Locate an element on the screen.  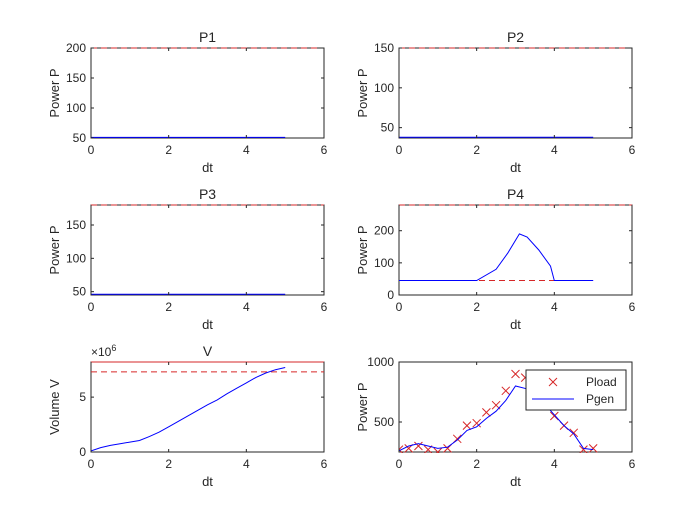
y-tick-label: 5 is located at coordinates (82, 397).